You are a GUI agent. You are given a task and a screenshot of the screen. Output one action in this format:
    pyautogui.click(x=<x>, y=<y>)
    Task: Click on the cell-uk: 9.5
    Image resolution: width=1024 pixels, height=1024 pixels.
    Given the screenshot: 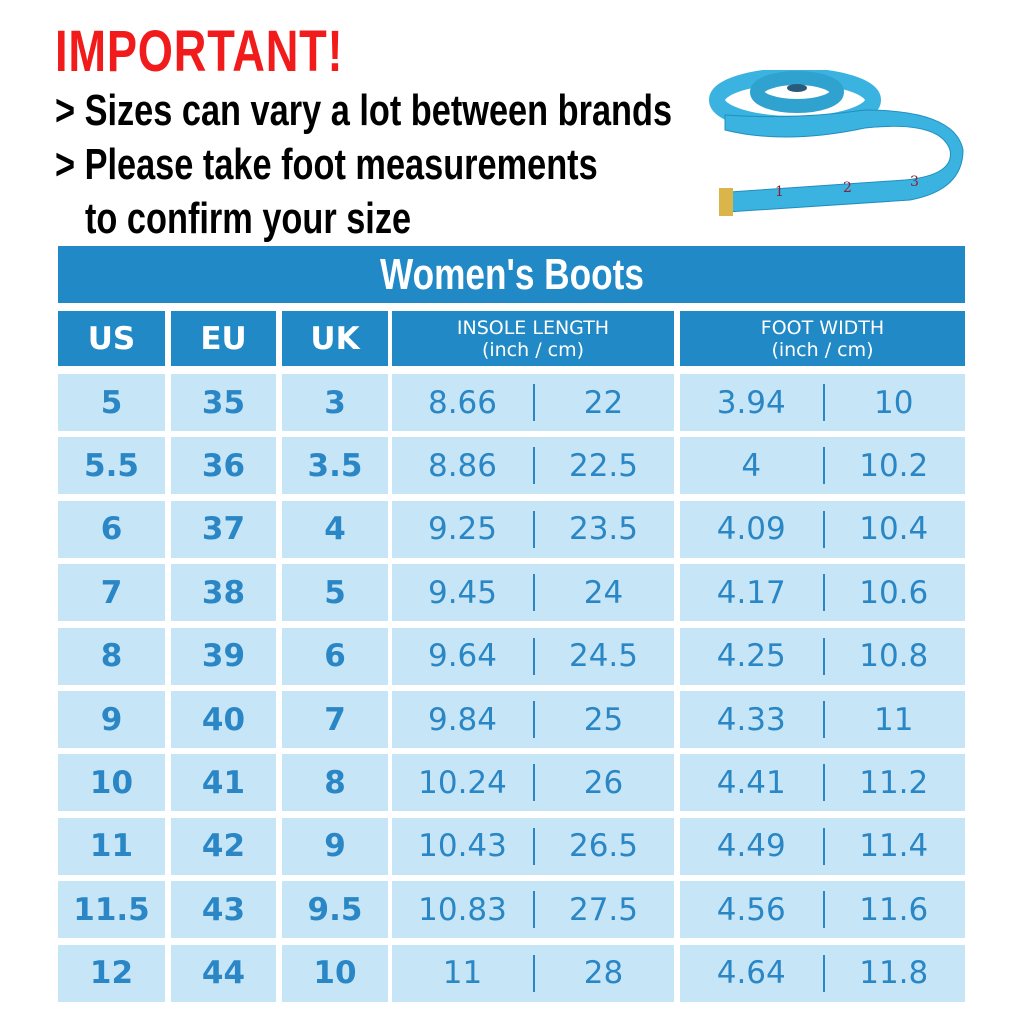 What is the action you would take?
    pyautogui.click(x=335, y=910)
    